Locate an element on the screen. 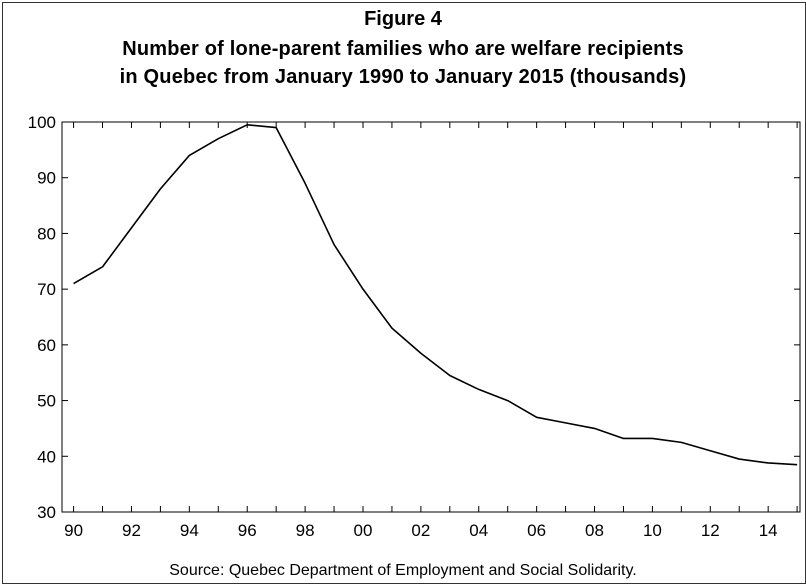  y-tick-label: 100 is located at coordinates (42, 122).